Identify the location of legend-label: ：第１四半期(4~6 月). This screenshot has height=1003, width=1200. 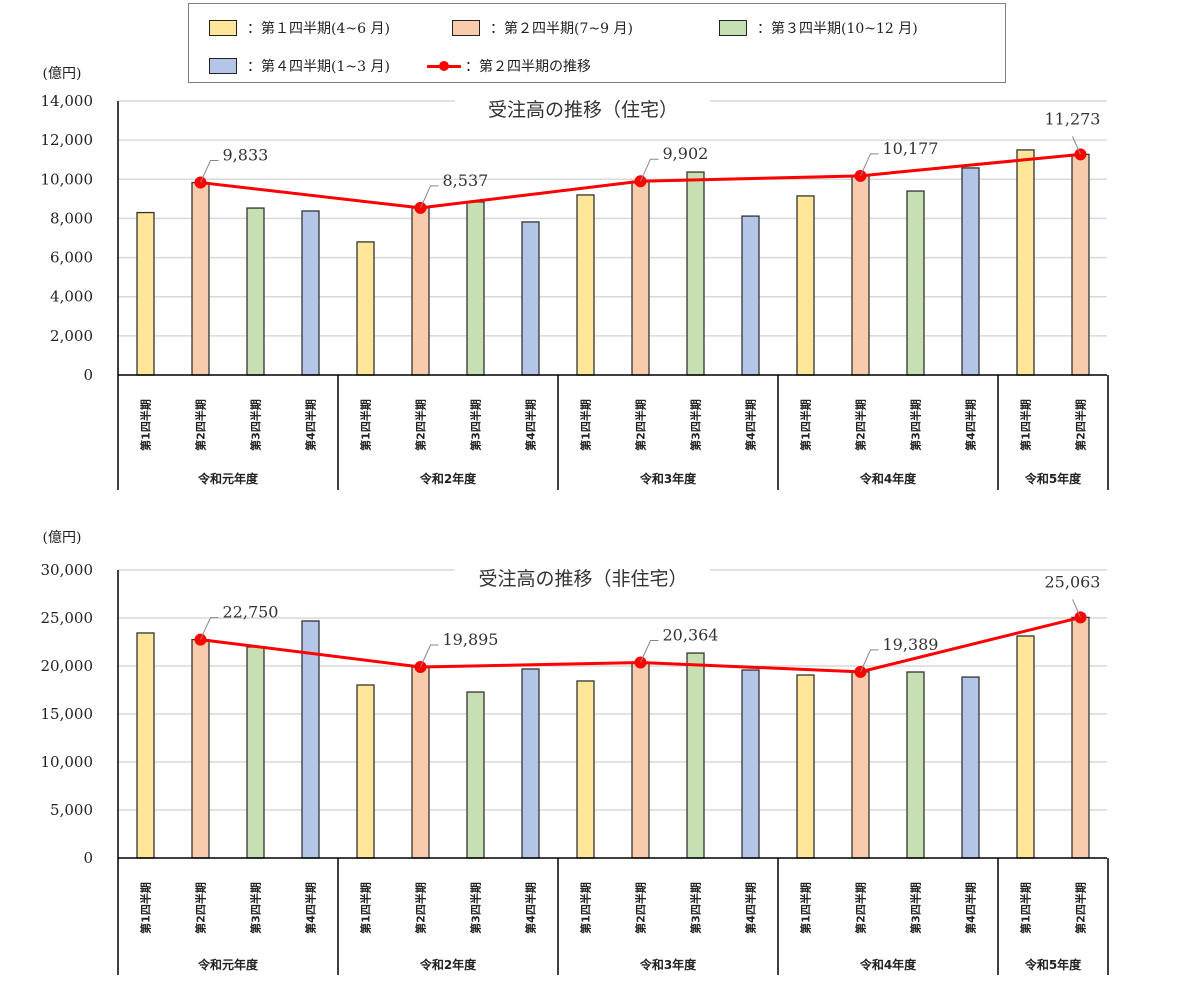
(318, 29).